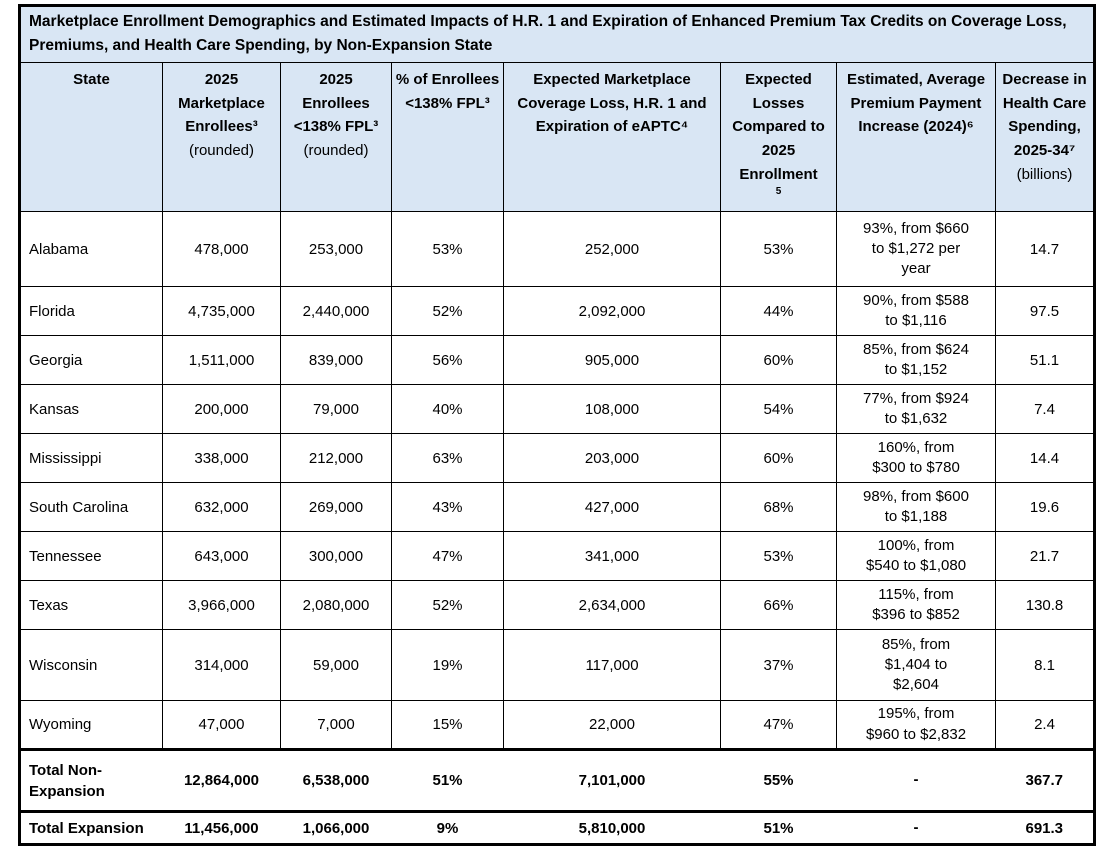 The width and height of the screenshot is (1111, 846). I want to click on cell-expected-losses-pct: 37%, so click(778, 665).